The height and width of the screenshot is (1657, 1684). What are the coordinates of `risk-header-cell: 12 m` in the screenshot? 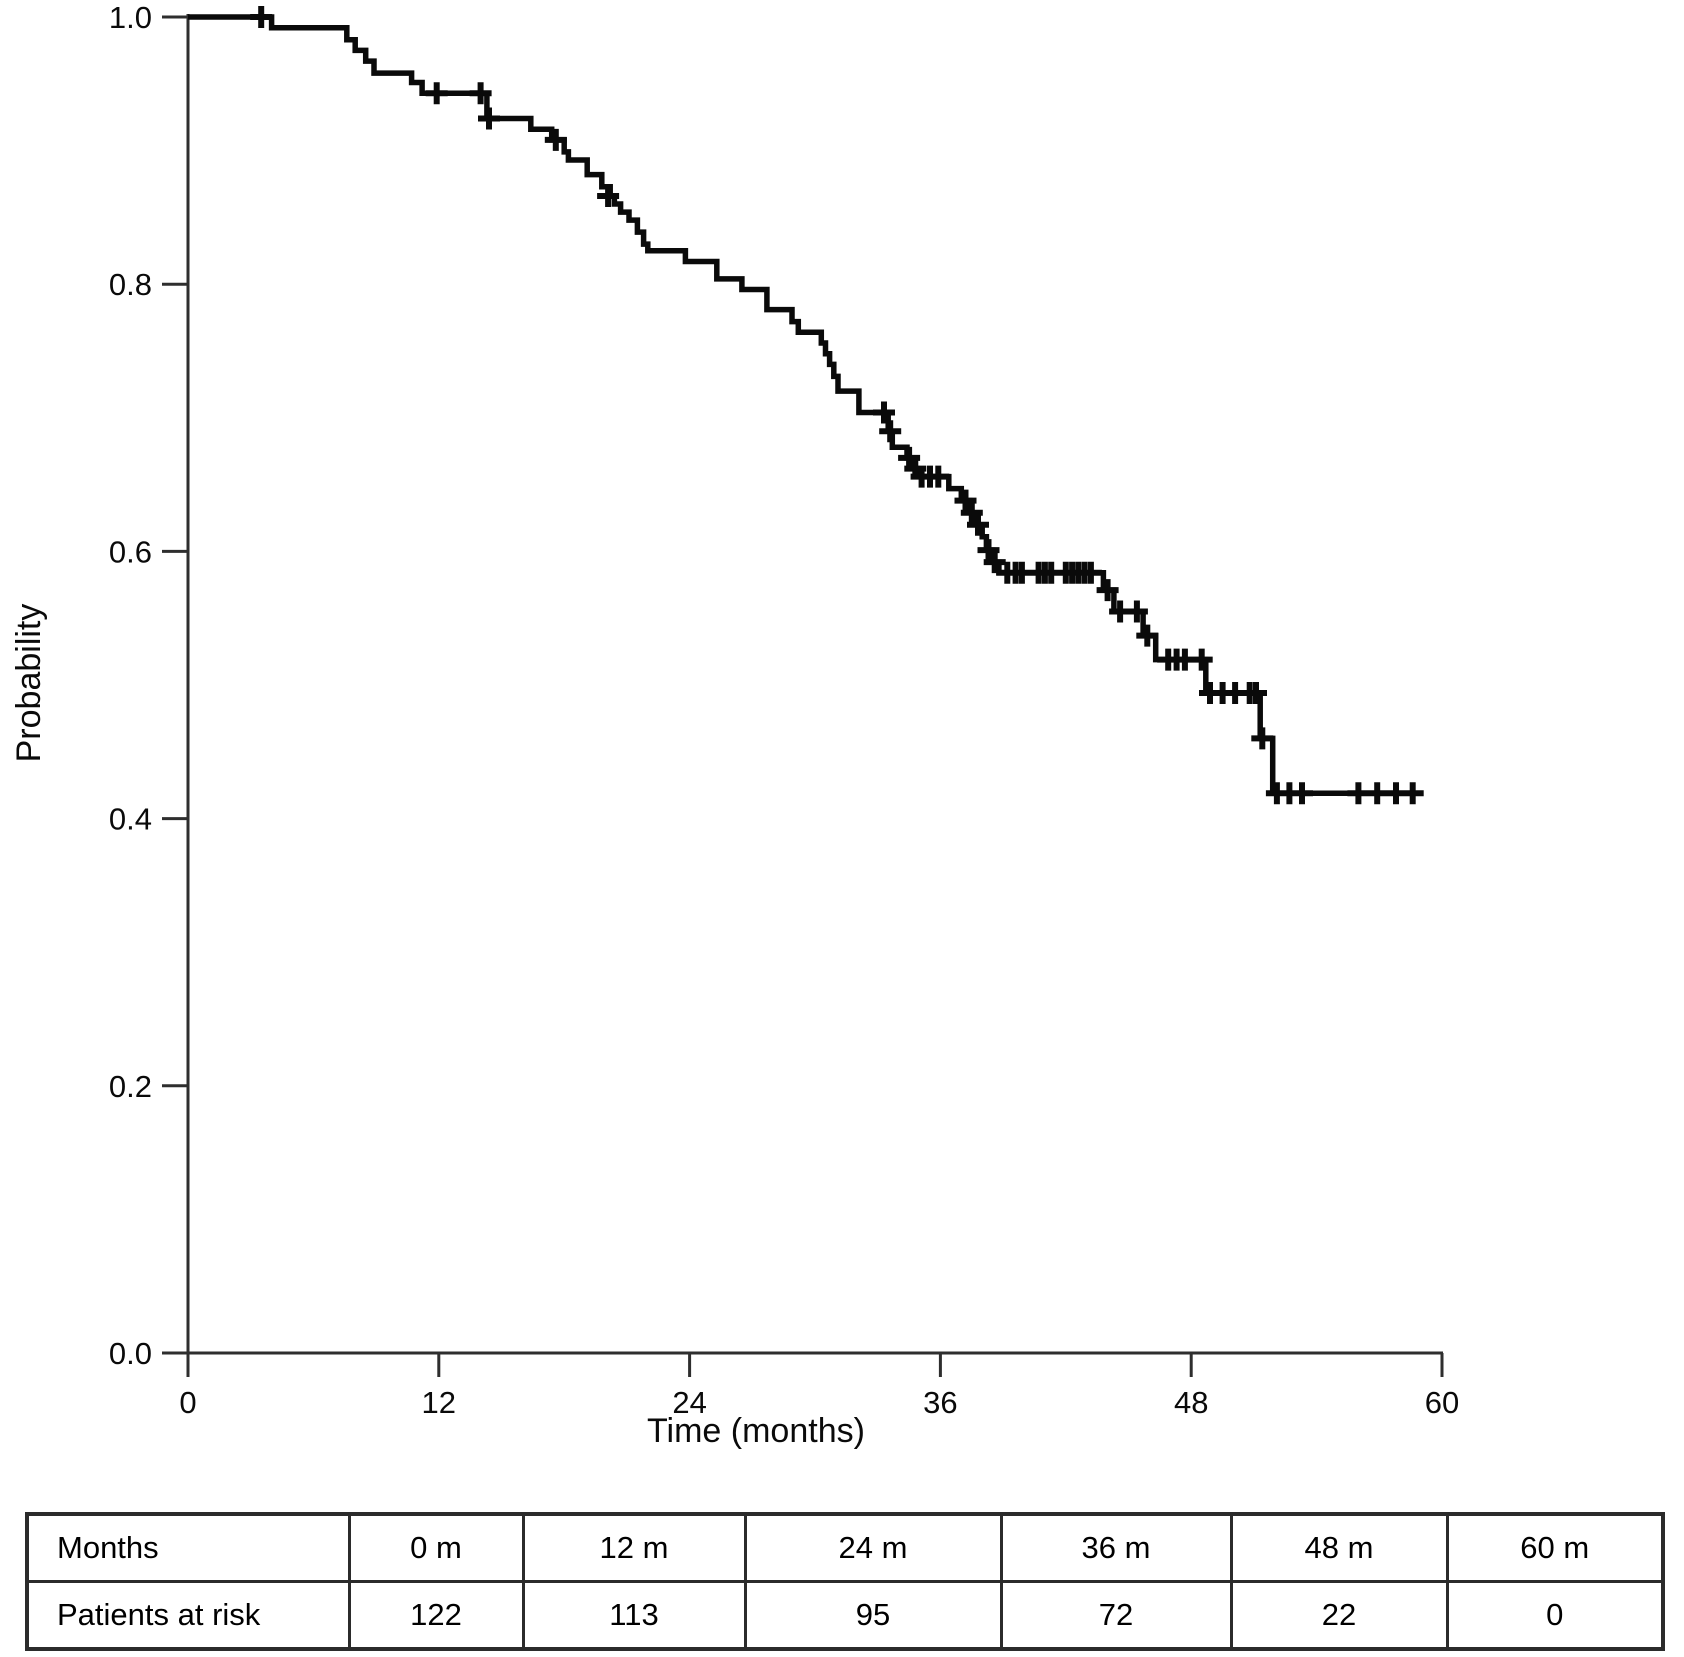 It's located at (634, 1547).